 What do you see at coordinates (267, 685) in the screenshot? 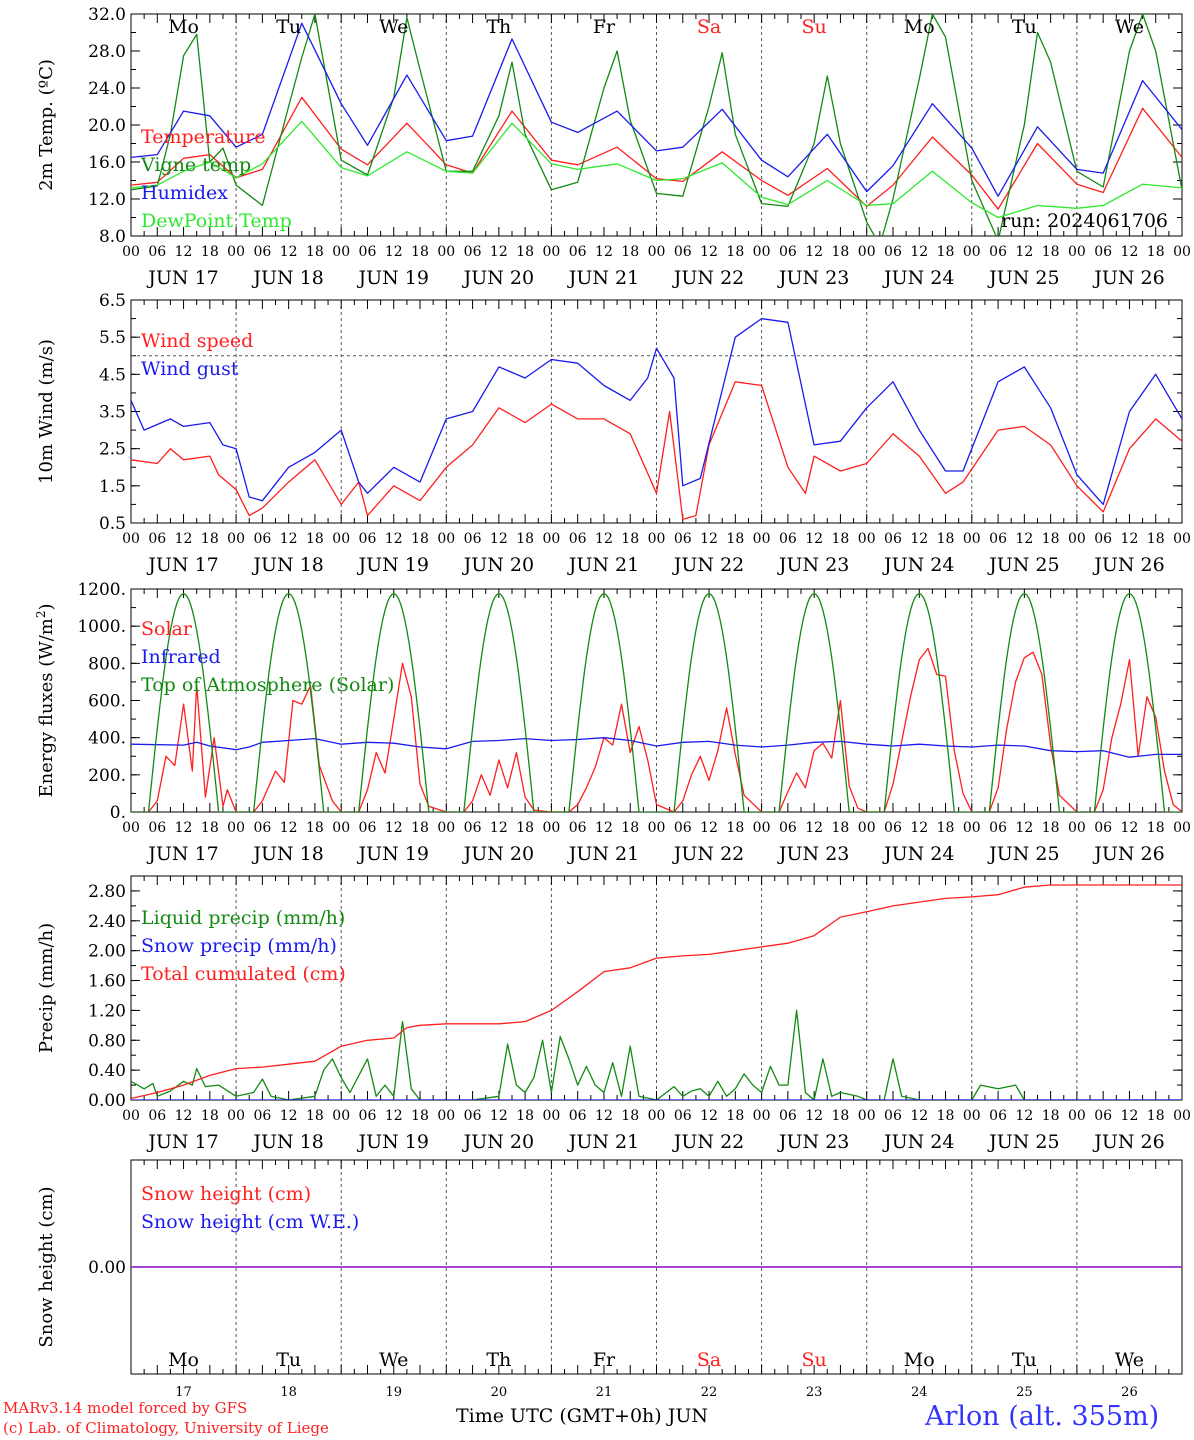
I see `legend-entry: Top of Atmosphere (Solar)` at bounding box center [267, 685].